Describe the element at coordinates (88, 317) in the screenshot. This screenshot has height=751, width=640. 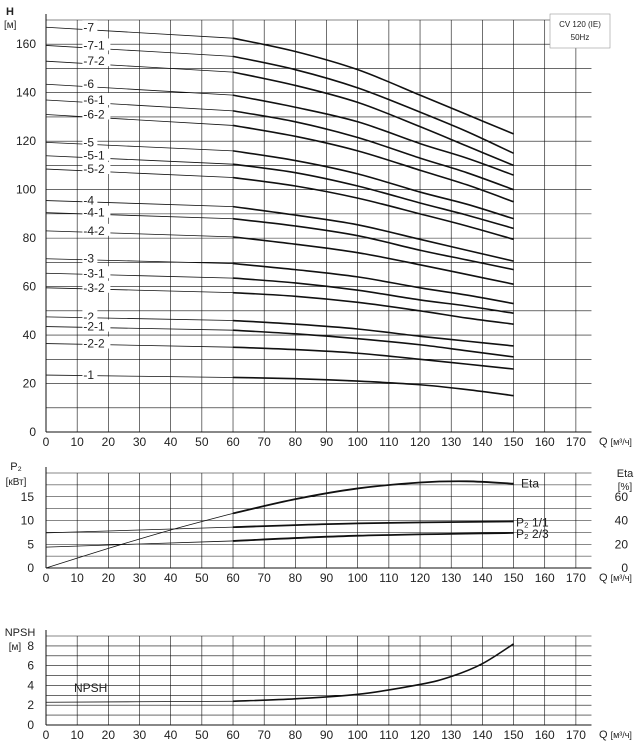
I see `head-curve-label: -2` at that location.